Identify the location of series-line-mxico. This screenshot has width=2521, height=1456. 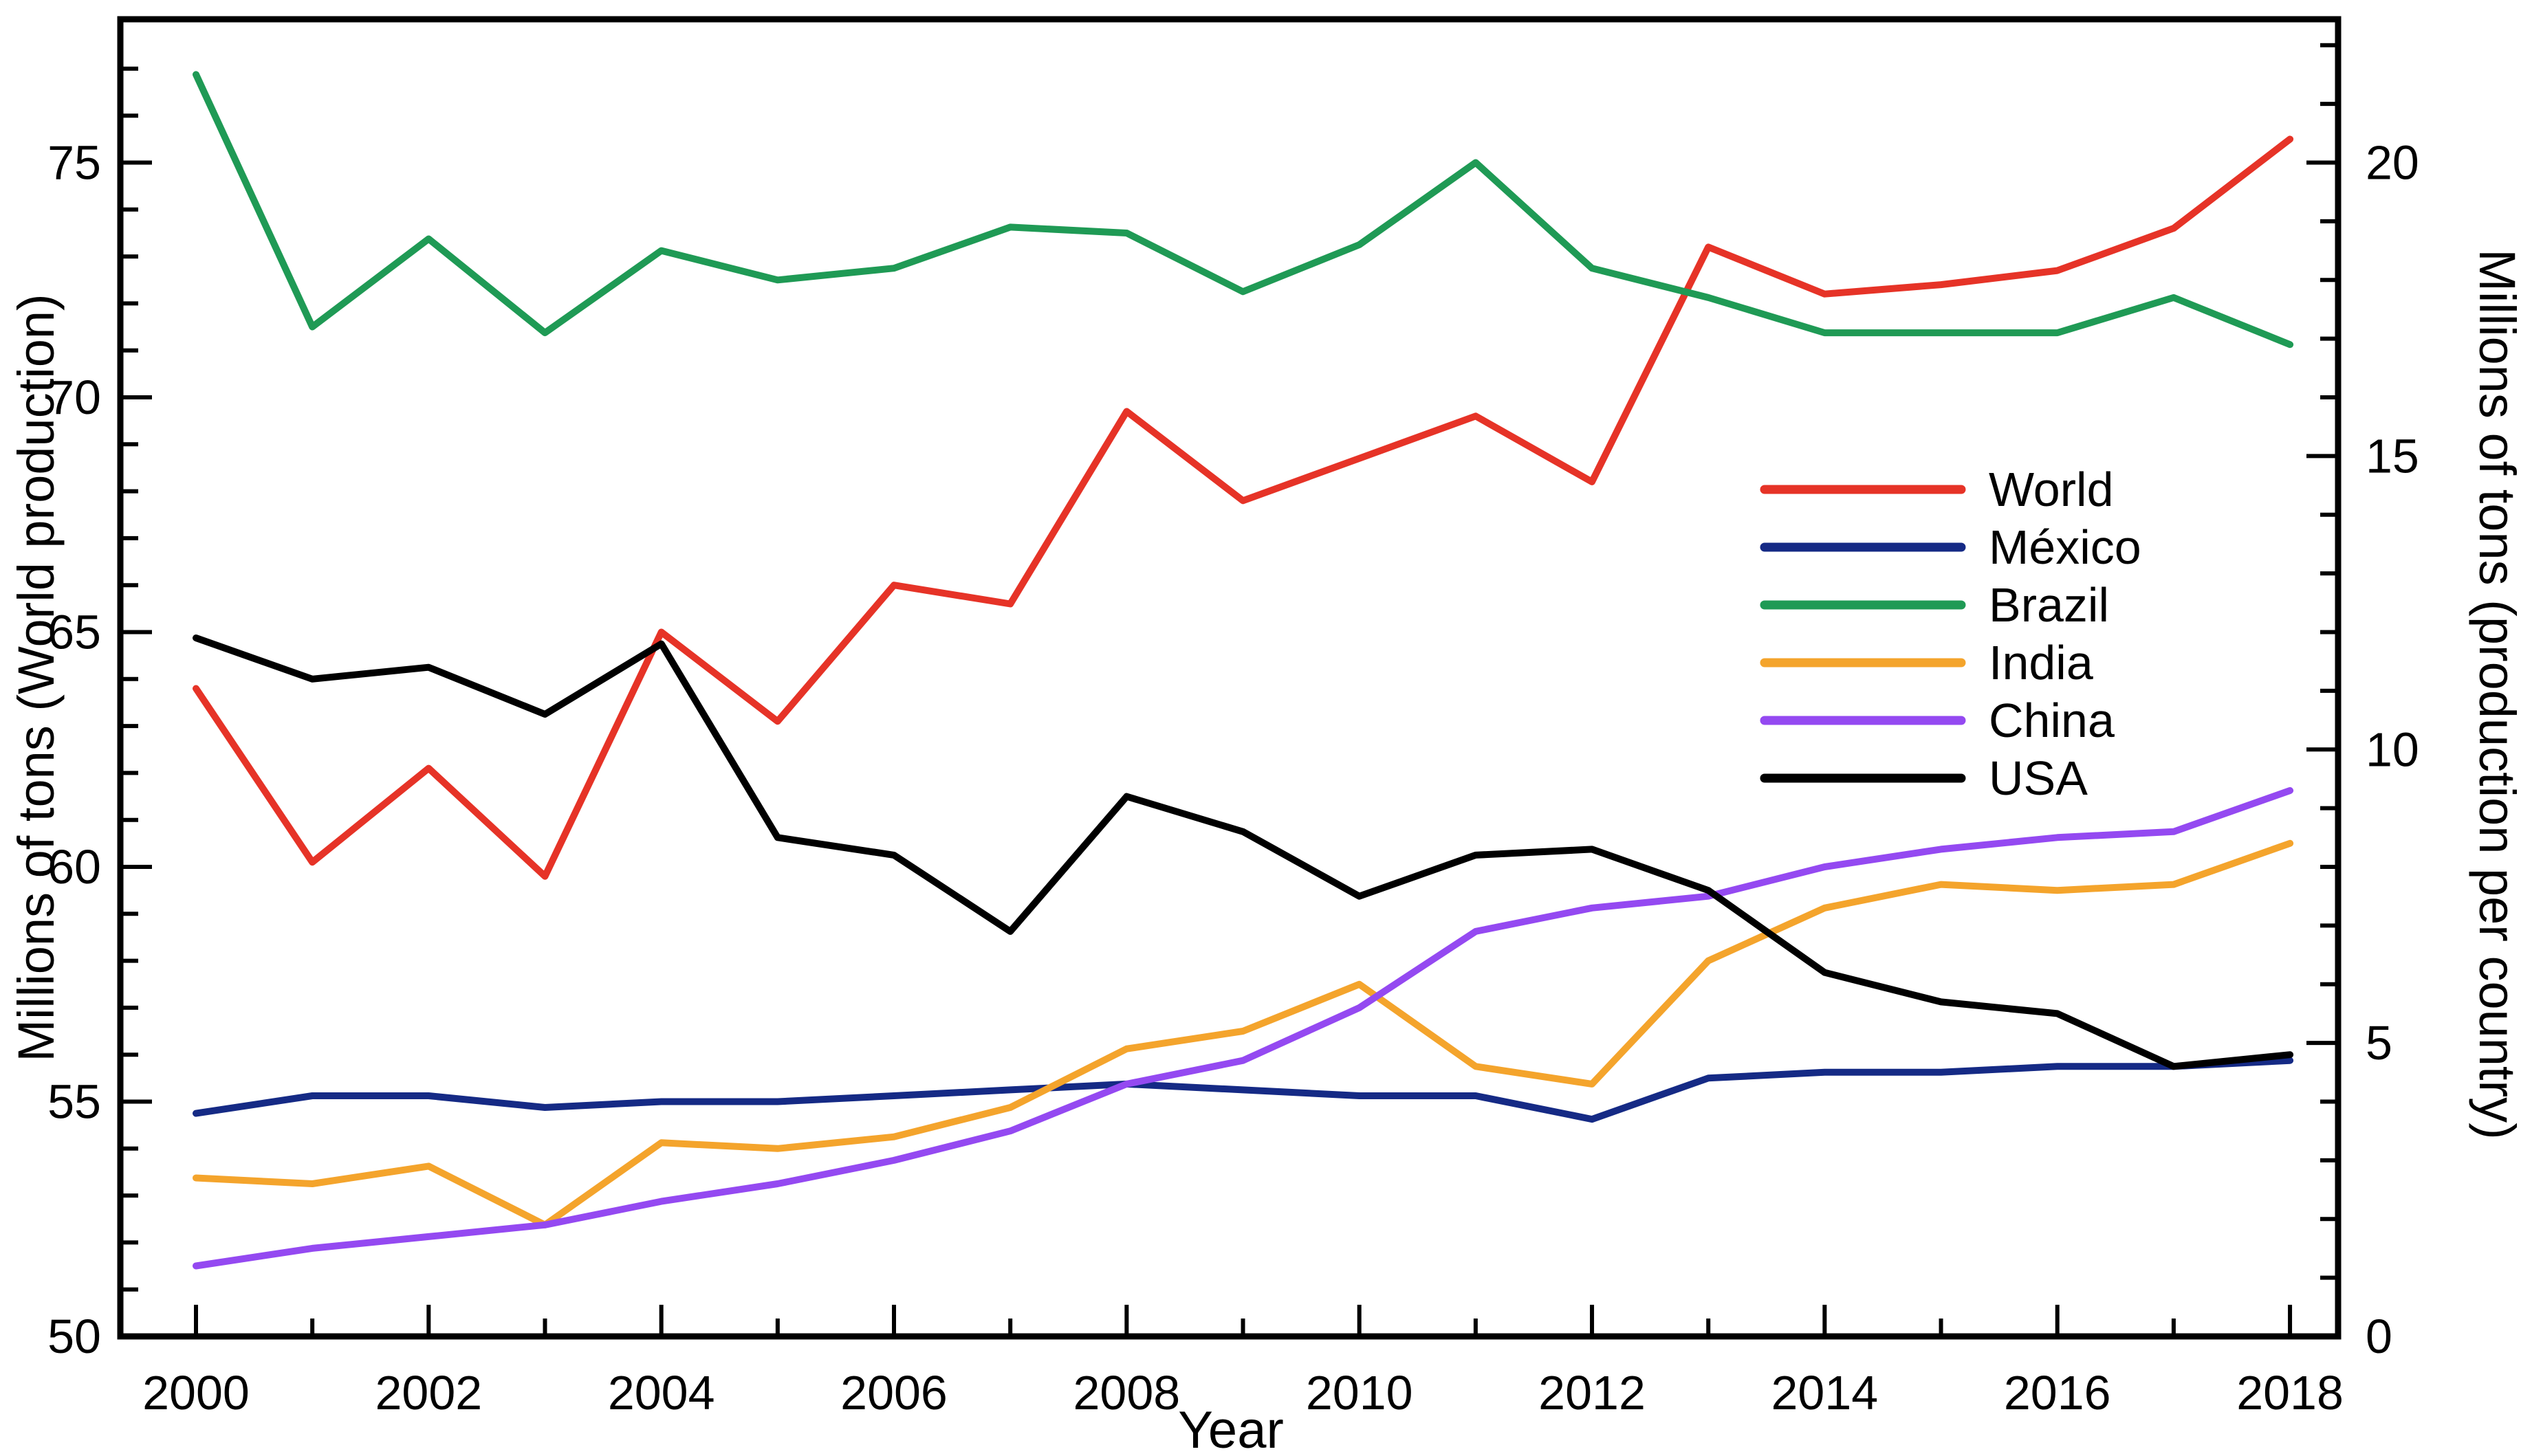
(1243, 1090).